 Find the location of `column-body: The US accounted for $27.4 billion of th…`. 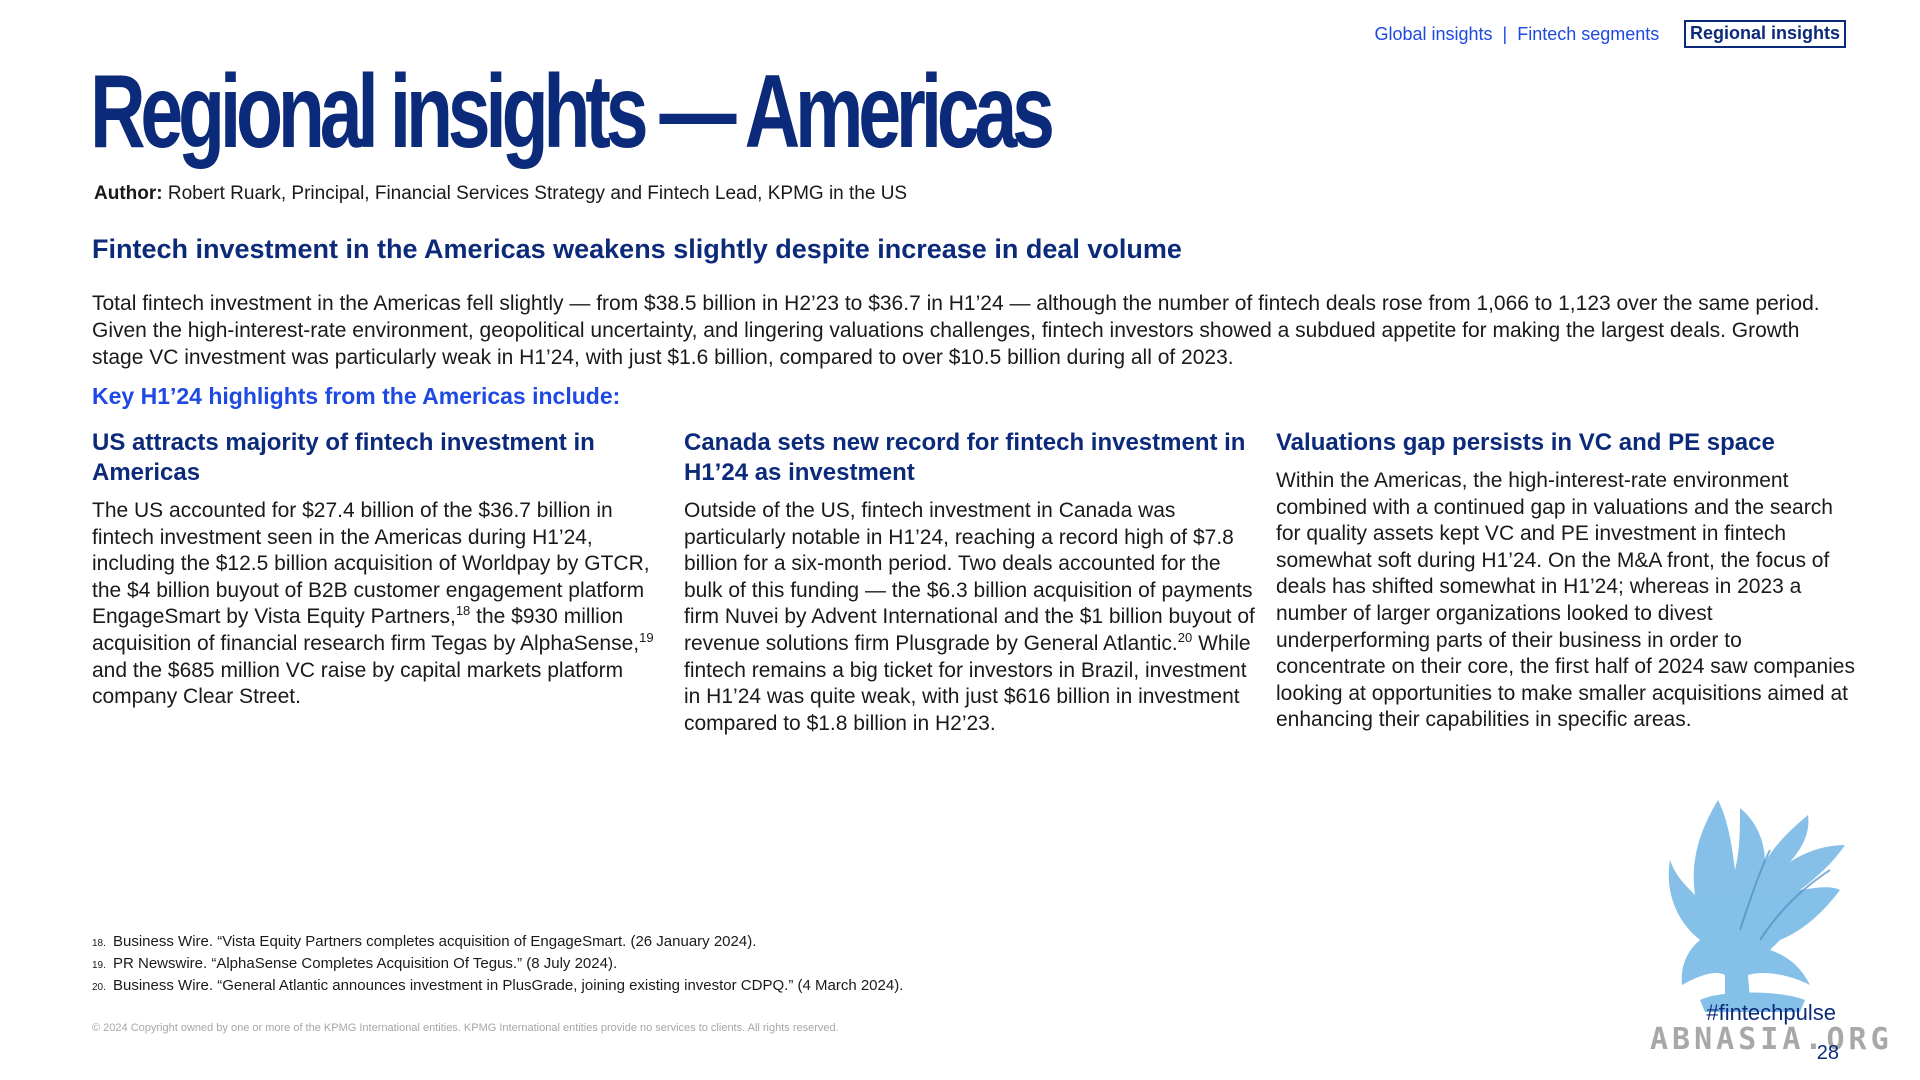

column-body: The US accounted for $27.4 billion of th… is located at coordinates (373, 604).